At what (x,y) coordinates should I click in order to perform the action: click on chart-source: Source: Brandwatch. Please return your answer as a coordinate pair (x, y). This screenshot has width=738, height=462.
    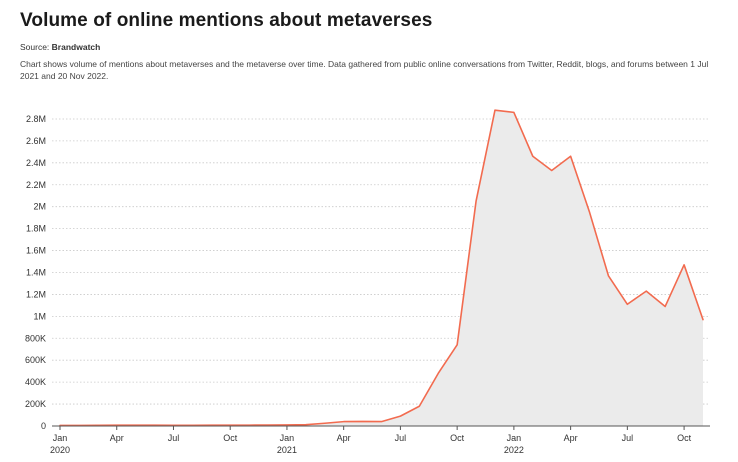
    Looking at the image, I should click on (60, 47).